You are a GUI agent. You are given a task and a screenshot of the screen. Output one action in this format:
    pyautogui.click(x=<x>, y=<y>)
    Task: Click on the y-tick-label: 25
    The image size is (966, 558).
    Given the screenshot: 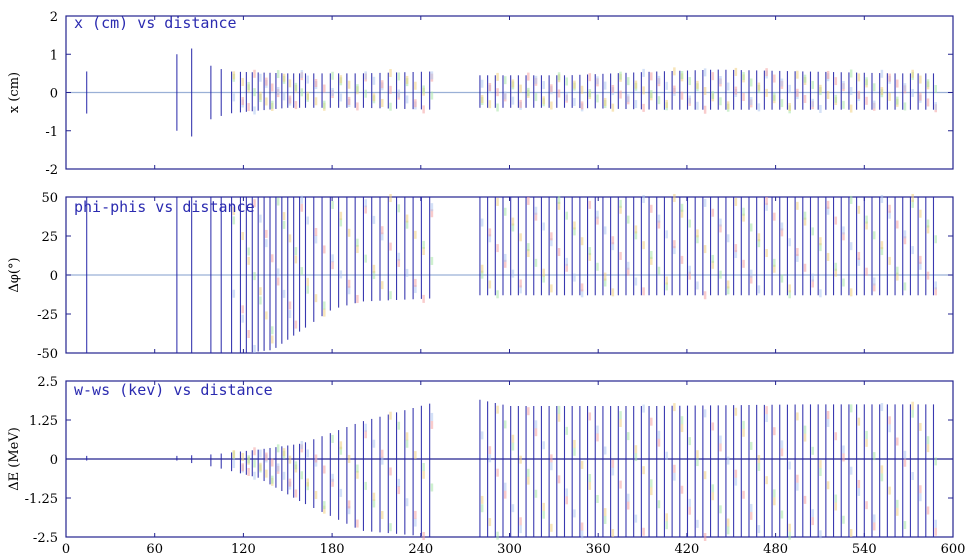 What is the action you would take?
    pyautogui.click(x=49, y=237)
    